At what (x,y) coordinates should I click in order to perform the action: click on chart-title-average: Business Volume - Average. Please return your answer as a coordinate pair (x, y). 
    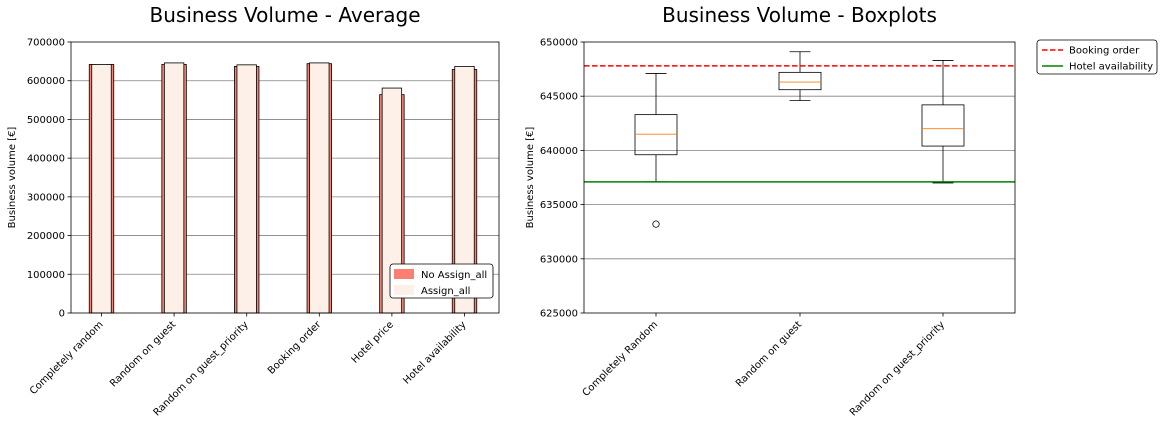
    Looking at the image, I should click on (285, 15).